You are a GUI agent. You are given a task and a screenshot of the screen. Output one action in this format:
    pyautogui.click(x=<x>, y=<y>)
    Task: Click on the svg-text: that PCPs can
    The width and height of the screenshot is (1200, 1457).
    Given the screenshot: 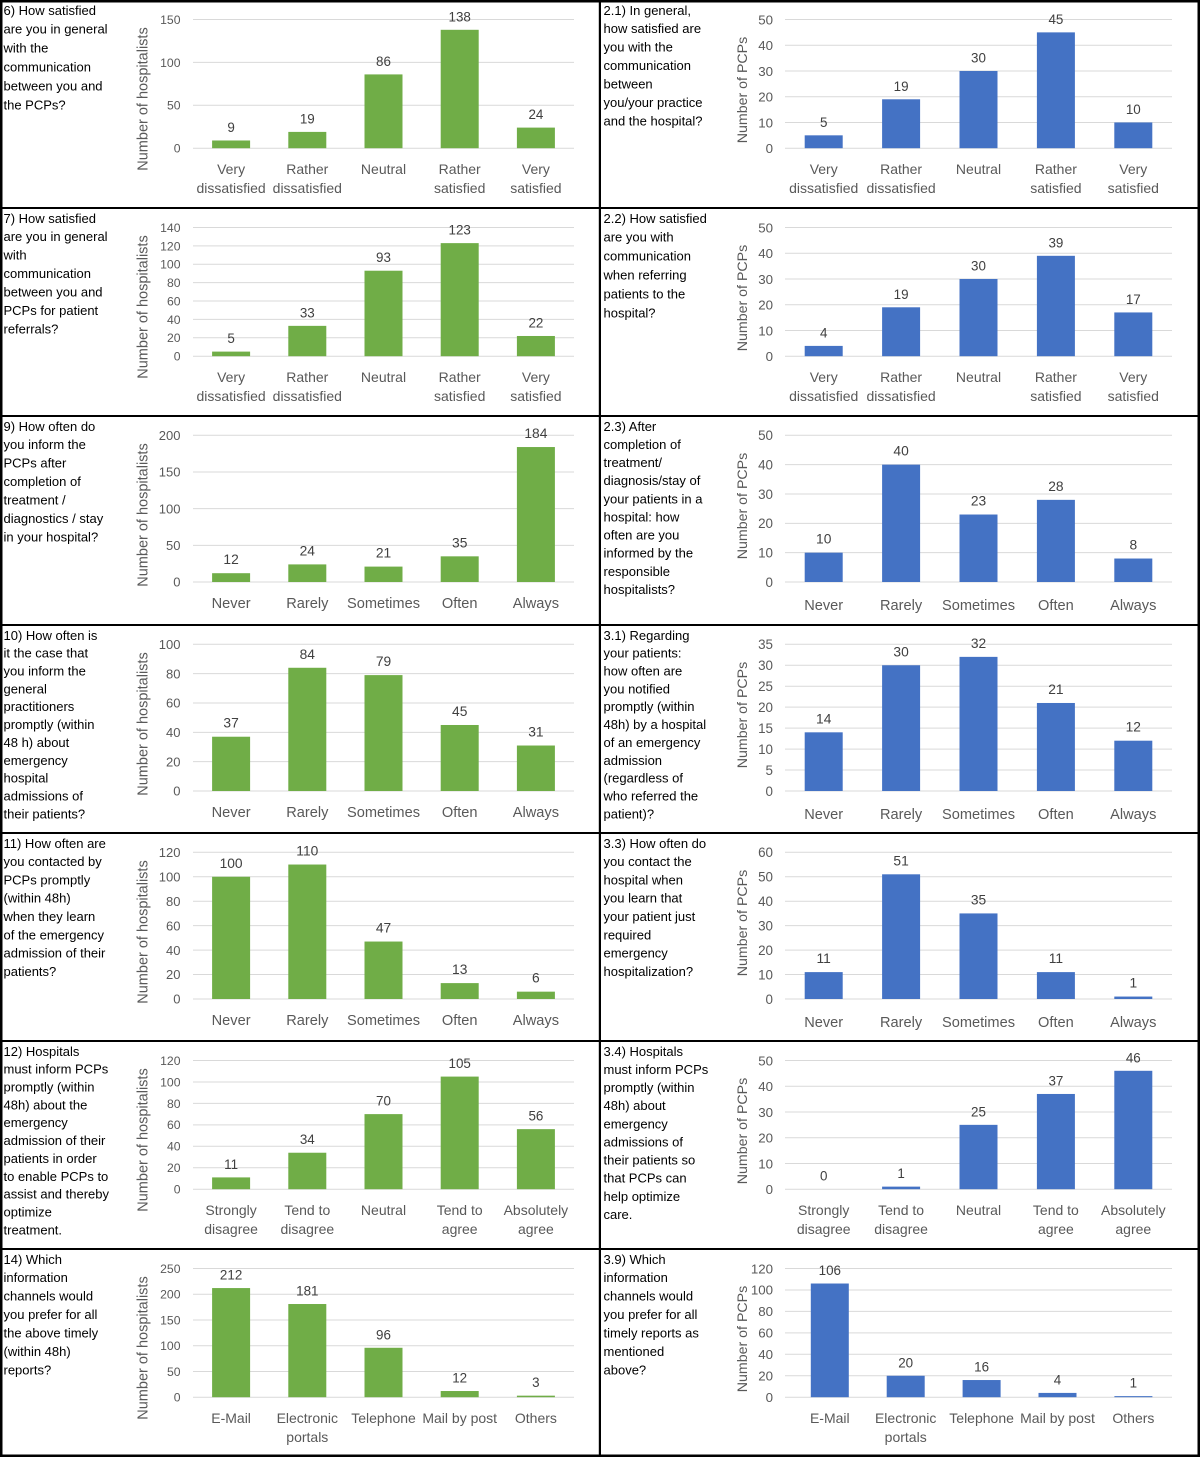 What is the action you would take?
    pyautogui.click(x=645, y=1178)
    